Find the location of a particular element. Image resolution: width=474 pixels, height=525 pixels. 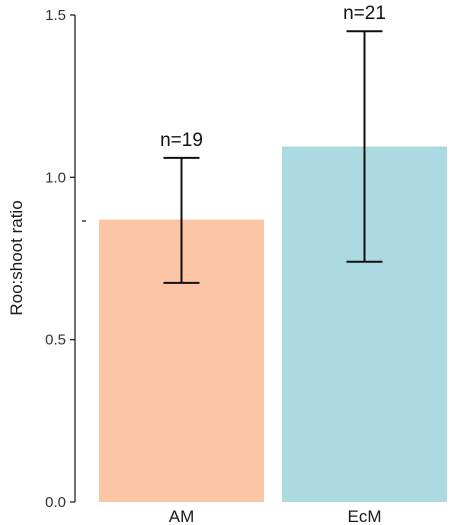

y-axis-ticks: 0.0 0.5 1.0 1.5 is located at coordinates (60, 259).